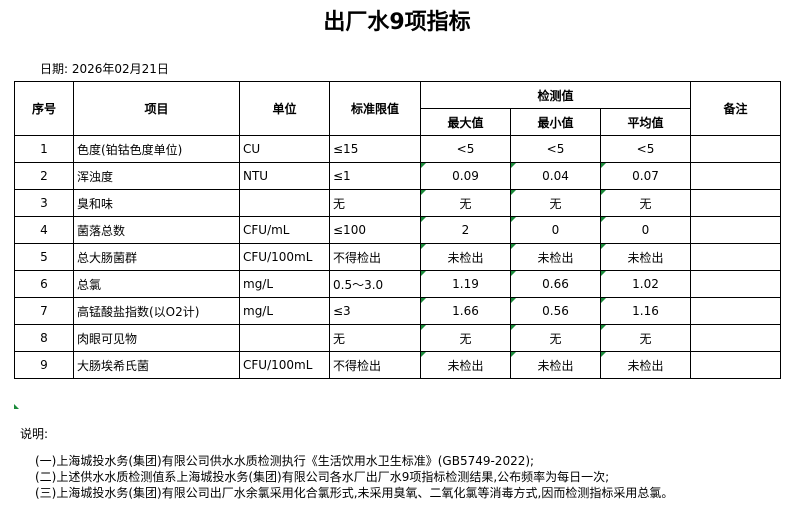 This screenshot has width=794, height=518. What do you see at coordinates (156, 284) in the screenshot?
I see `cell-item: 总氯` at bounding box center [156, 284].